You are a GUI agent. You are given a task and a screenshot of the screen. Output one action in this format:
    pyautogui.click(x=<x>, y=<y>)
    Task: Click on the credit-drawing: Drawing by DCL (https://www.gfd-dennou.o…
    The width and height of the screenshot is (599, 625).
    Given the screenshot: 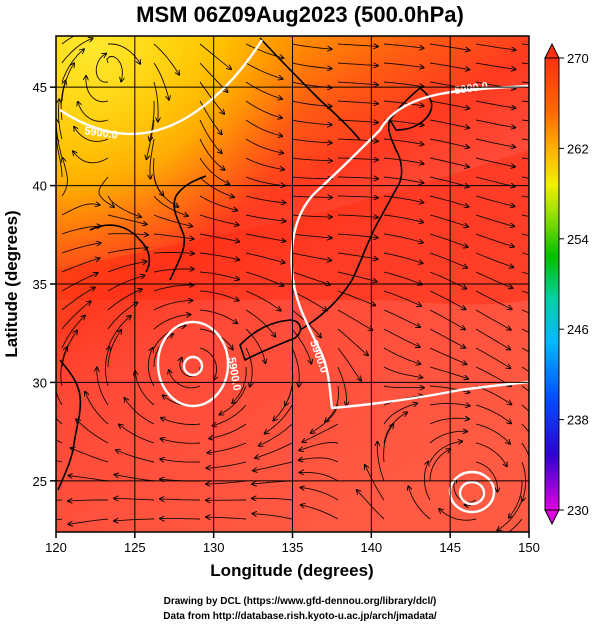 What is the action you would take?
    pyautogui.click(x=300, y=601)
    